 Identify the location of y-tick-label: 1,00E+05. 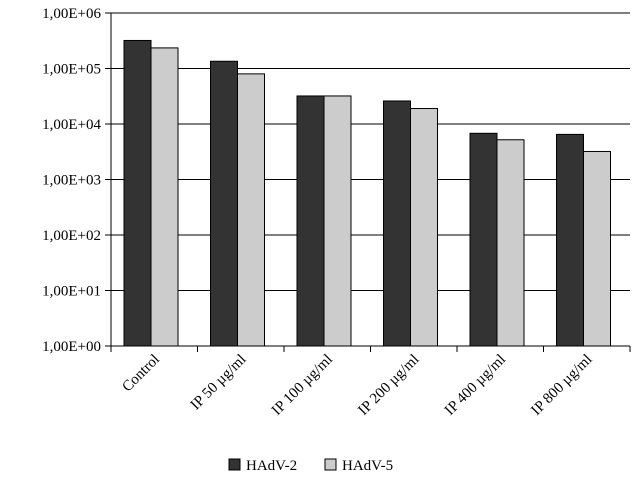
(71, 70).